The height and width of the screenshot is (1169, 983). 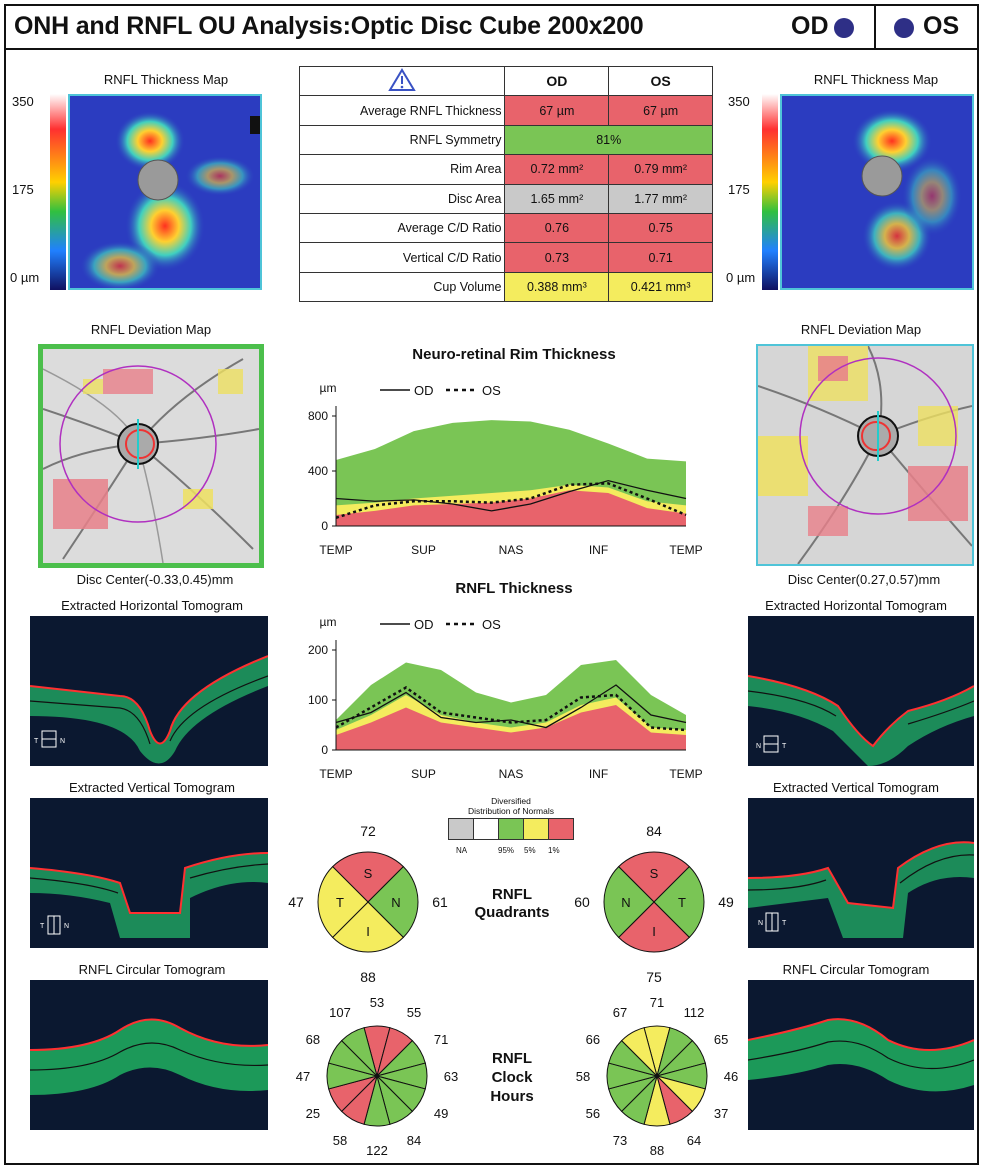 What do you see at coordinates (654, 873) in the screenshot?
I see `quadrant-s-letter: S` at bounding box center [654, 873].